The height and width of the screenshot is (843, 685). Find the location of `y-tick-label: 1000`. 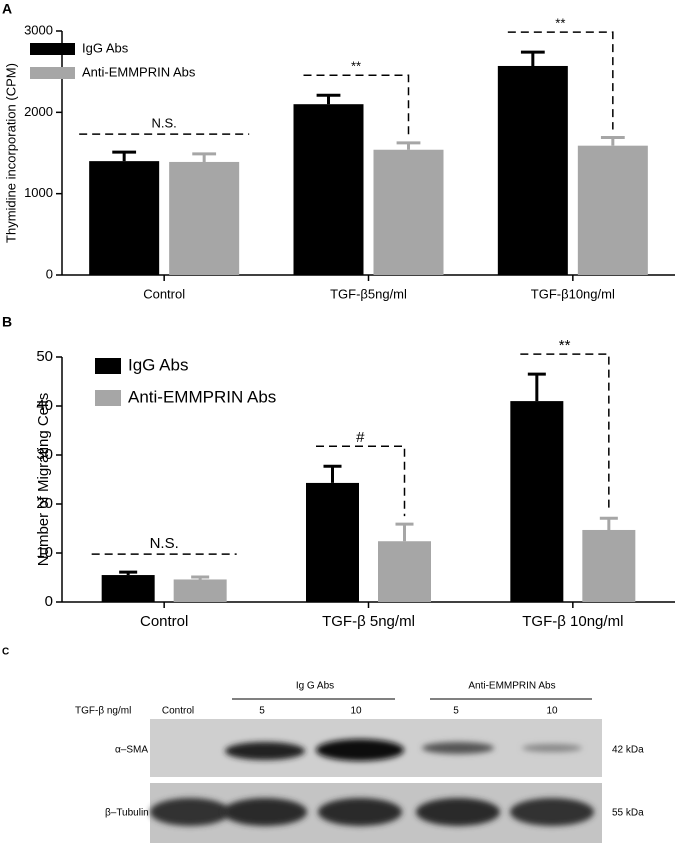

y-tick-label: 1000 is located at coordinates (38, 192).